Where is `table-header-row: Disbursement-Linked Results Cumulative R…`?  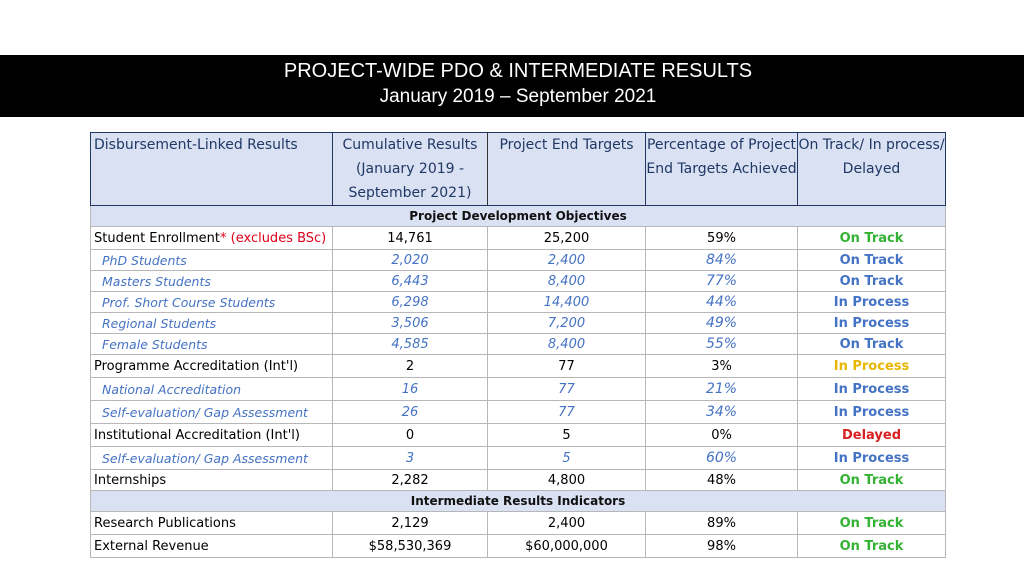 table-header-row: Disbursement-Linked Results Cumulative R… is located at coordinates (518, 169).